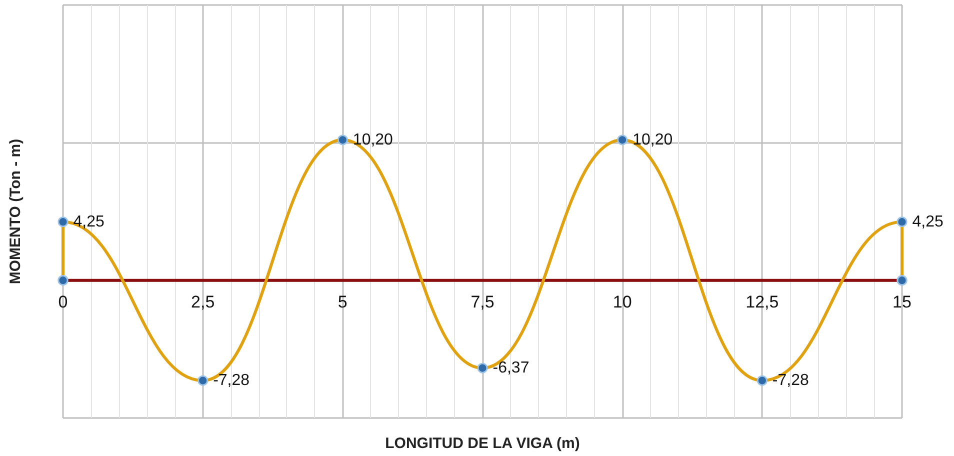 The width and height of the screenshot is (954, 456). I want to click on data-label: -6,37, so click(511, 368).